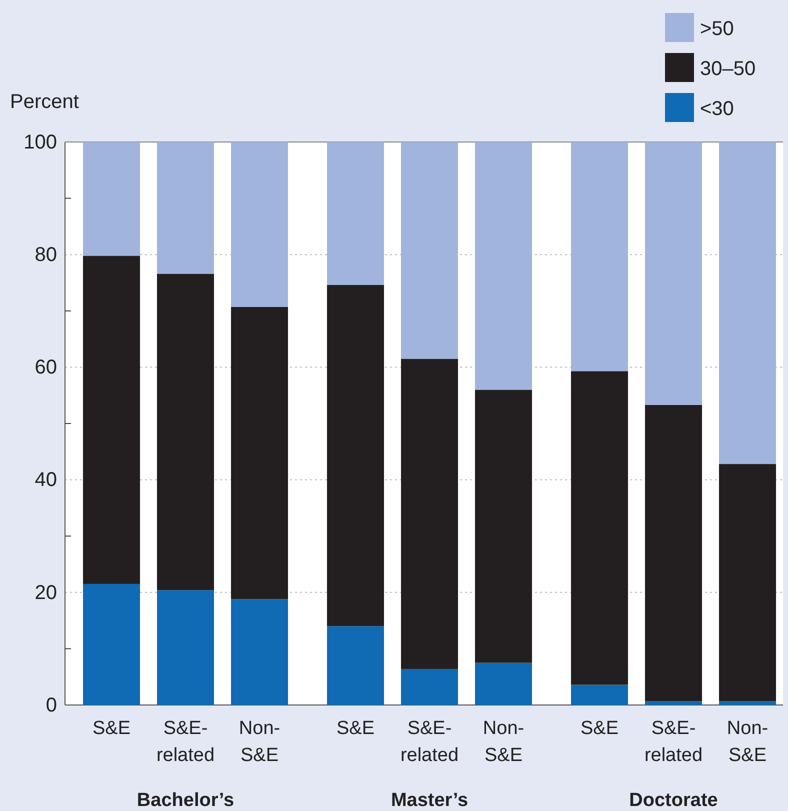 This screenshot has width=788, height=811. I want to click on y-tick-label: 100, so click(40, 142).